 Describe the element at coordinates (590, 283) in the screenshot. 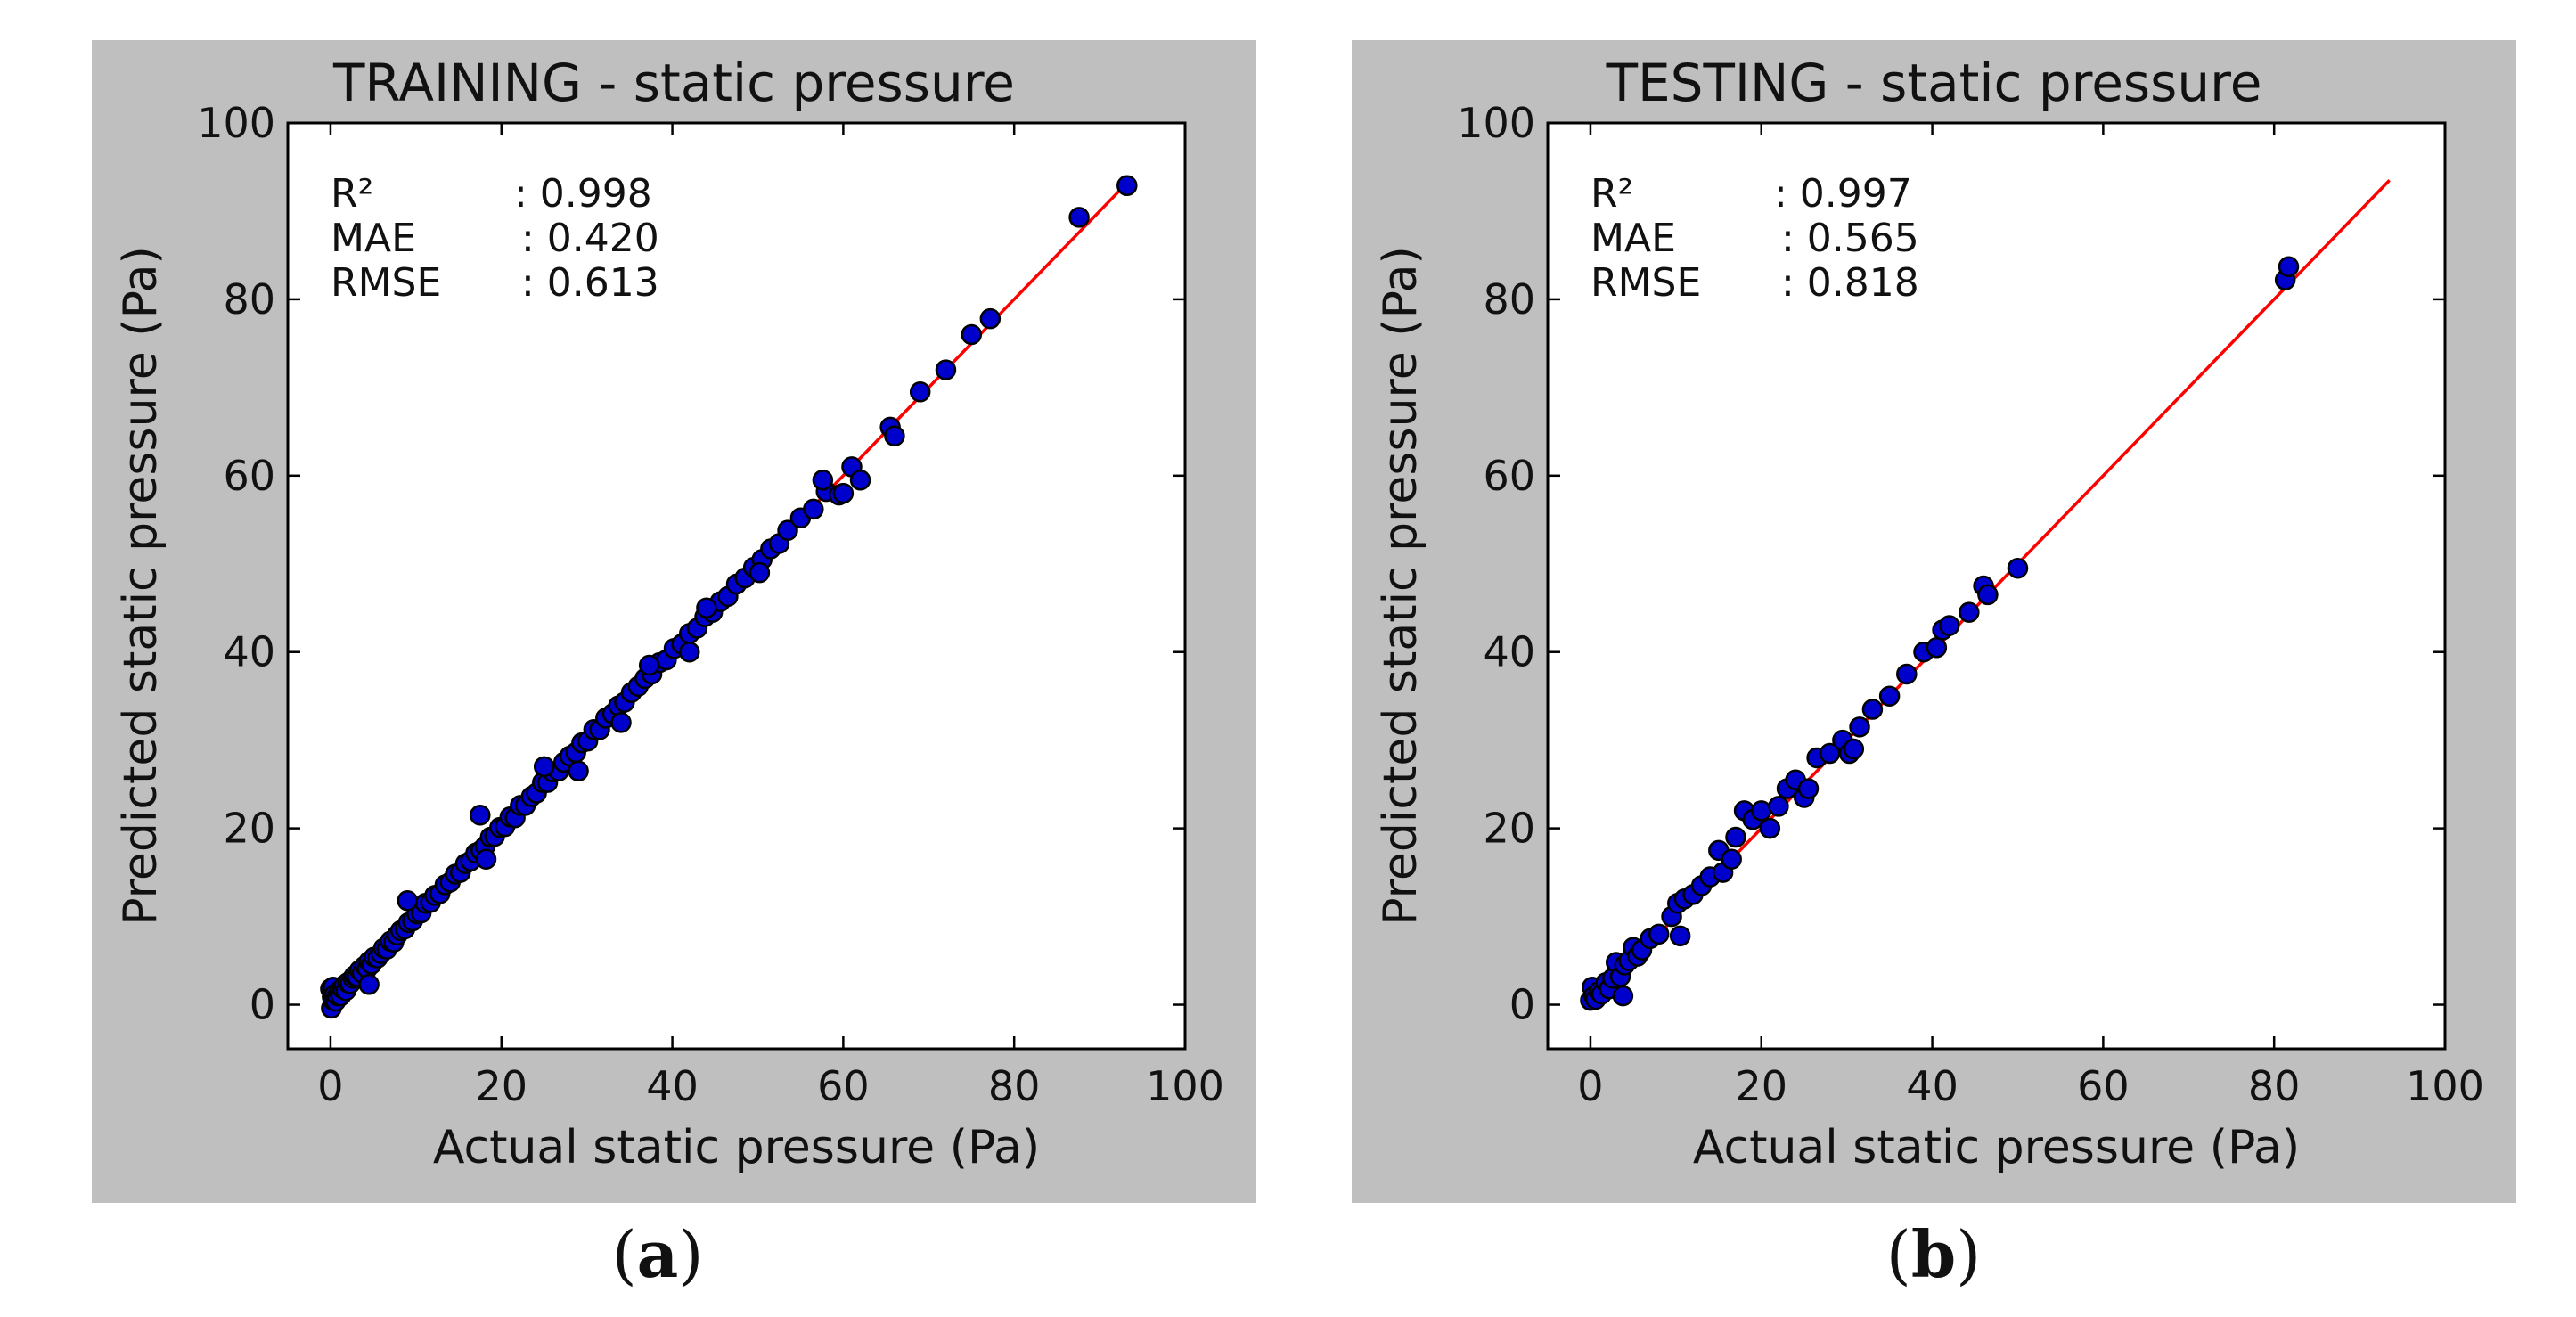

I see `stat-value: : 0.613` at that location.